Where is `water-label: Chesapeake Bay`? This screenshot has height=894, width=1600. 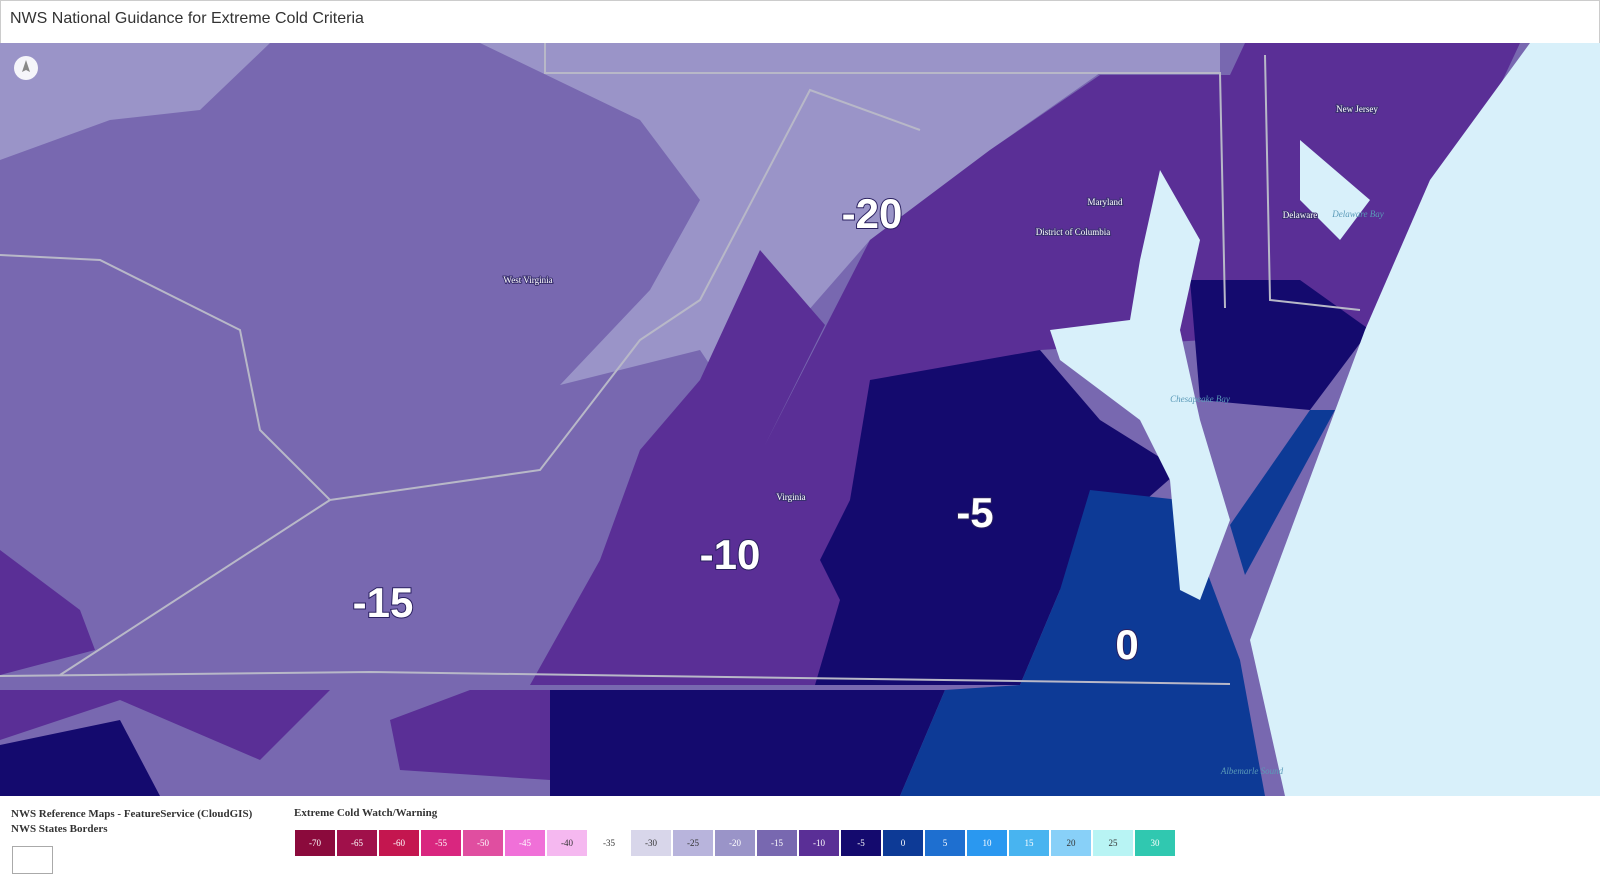 water-label: Chesapeake Bay is located at coordinates (1200, 399).